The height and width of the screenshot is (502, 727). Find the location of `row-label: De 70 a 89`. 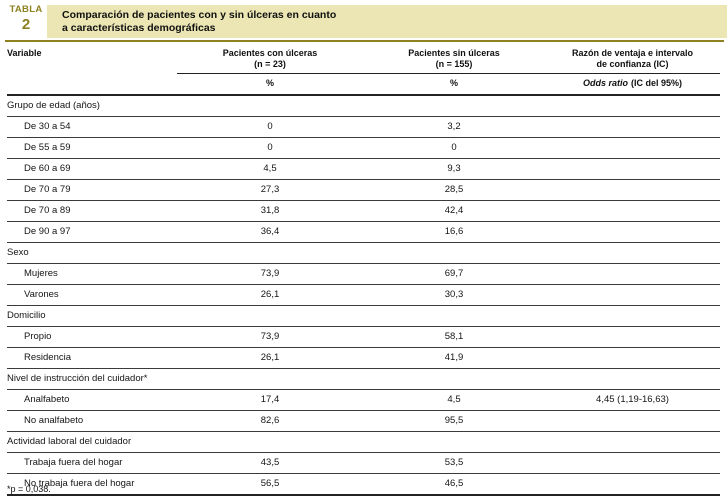

row-label: De 70 a 89 is located at coordinates (92, 211).